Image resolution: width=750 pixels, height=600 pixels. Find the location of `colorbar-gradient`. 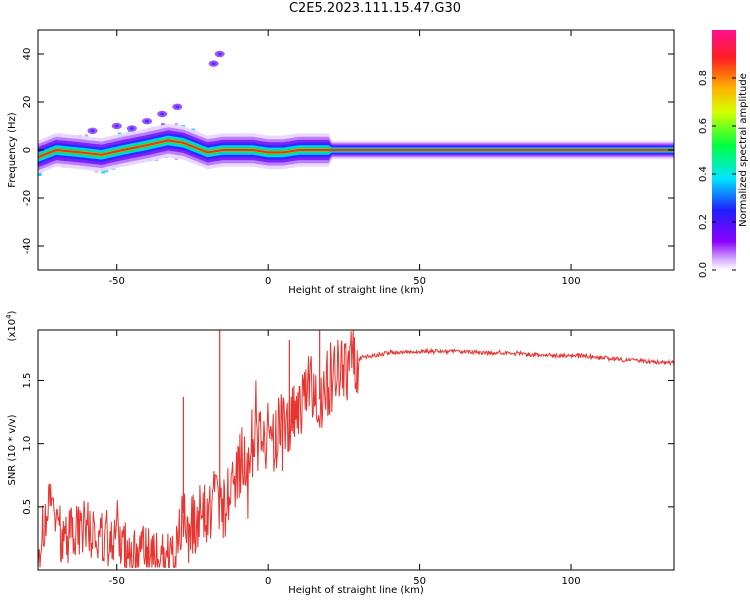

colorbar-gradient is located at coordinates (724, 150).